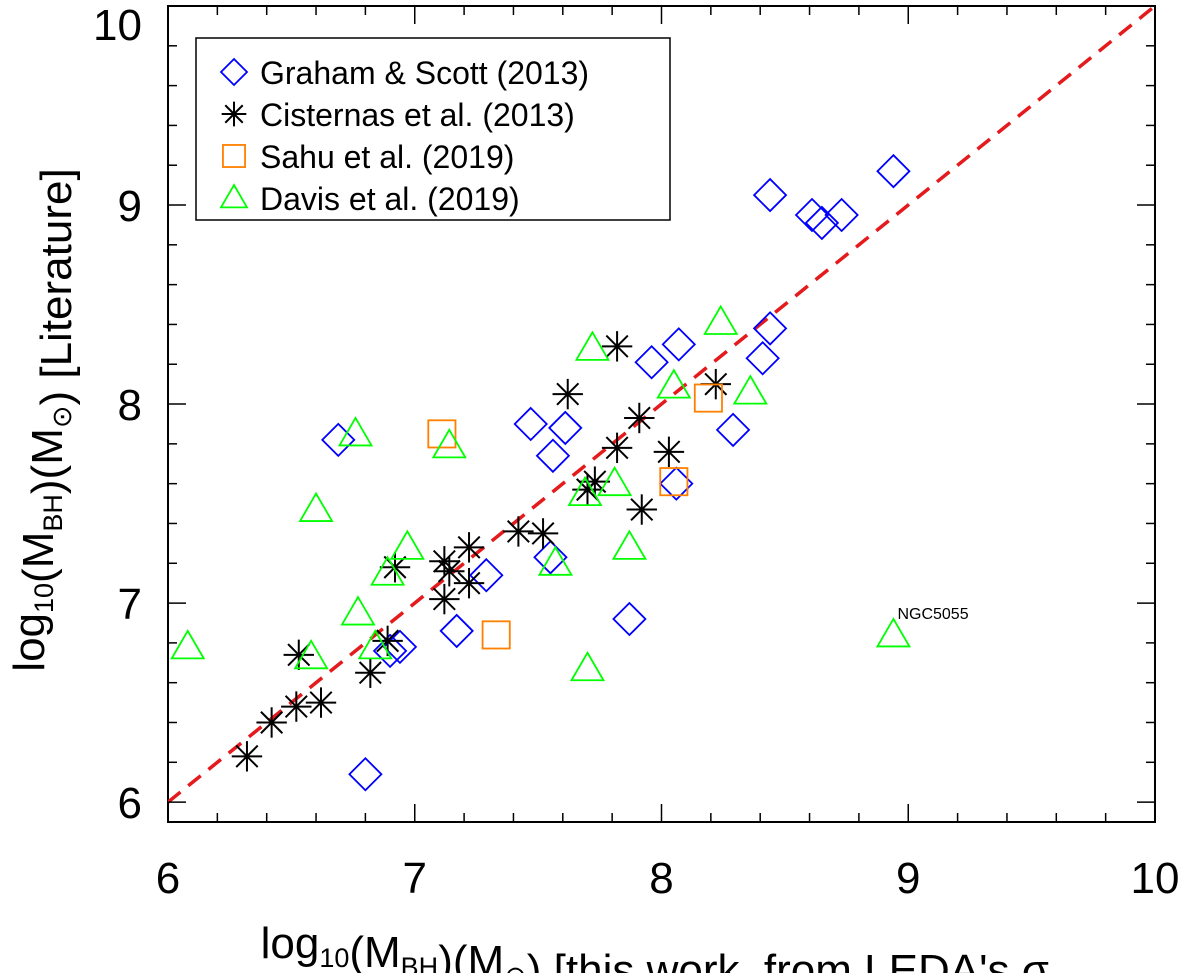 Image resolution: width=1200 pixels, height=973 pixels. What do you see at coordinates (387, 157) in the screenshot?
I see `legend-label: Sahu et al. (2019)` at bounding box center [387, 157].